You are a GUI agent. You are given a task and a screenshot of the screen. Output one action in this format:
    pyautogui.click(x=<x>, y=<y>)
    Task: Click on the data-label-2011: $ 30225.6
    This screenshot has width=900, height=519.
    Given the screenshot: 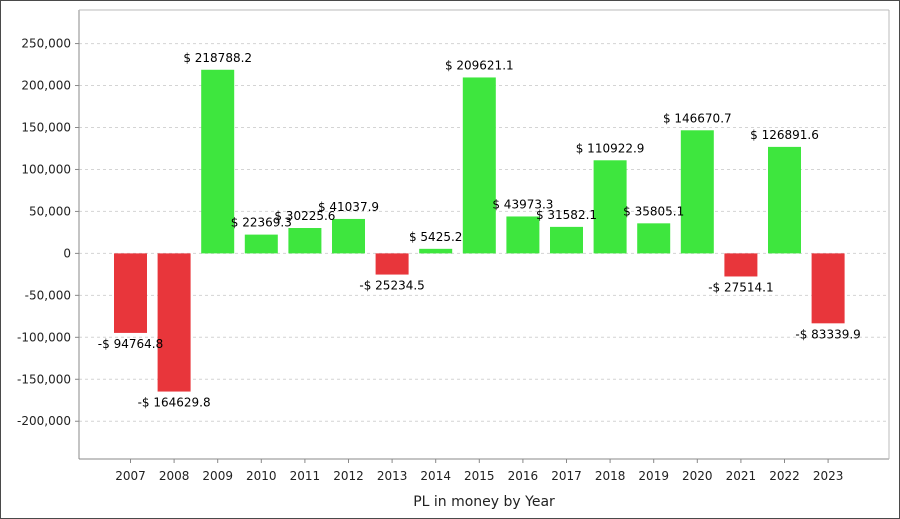 What is the action you would take?
    pyautogui.click(x=304, y=216)
    